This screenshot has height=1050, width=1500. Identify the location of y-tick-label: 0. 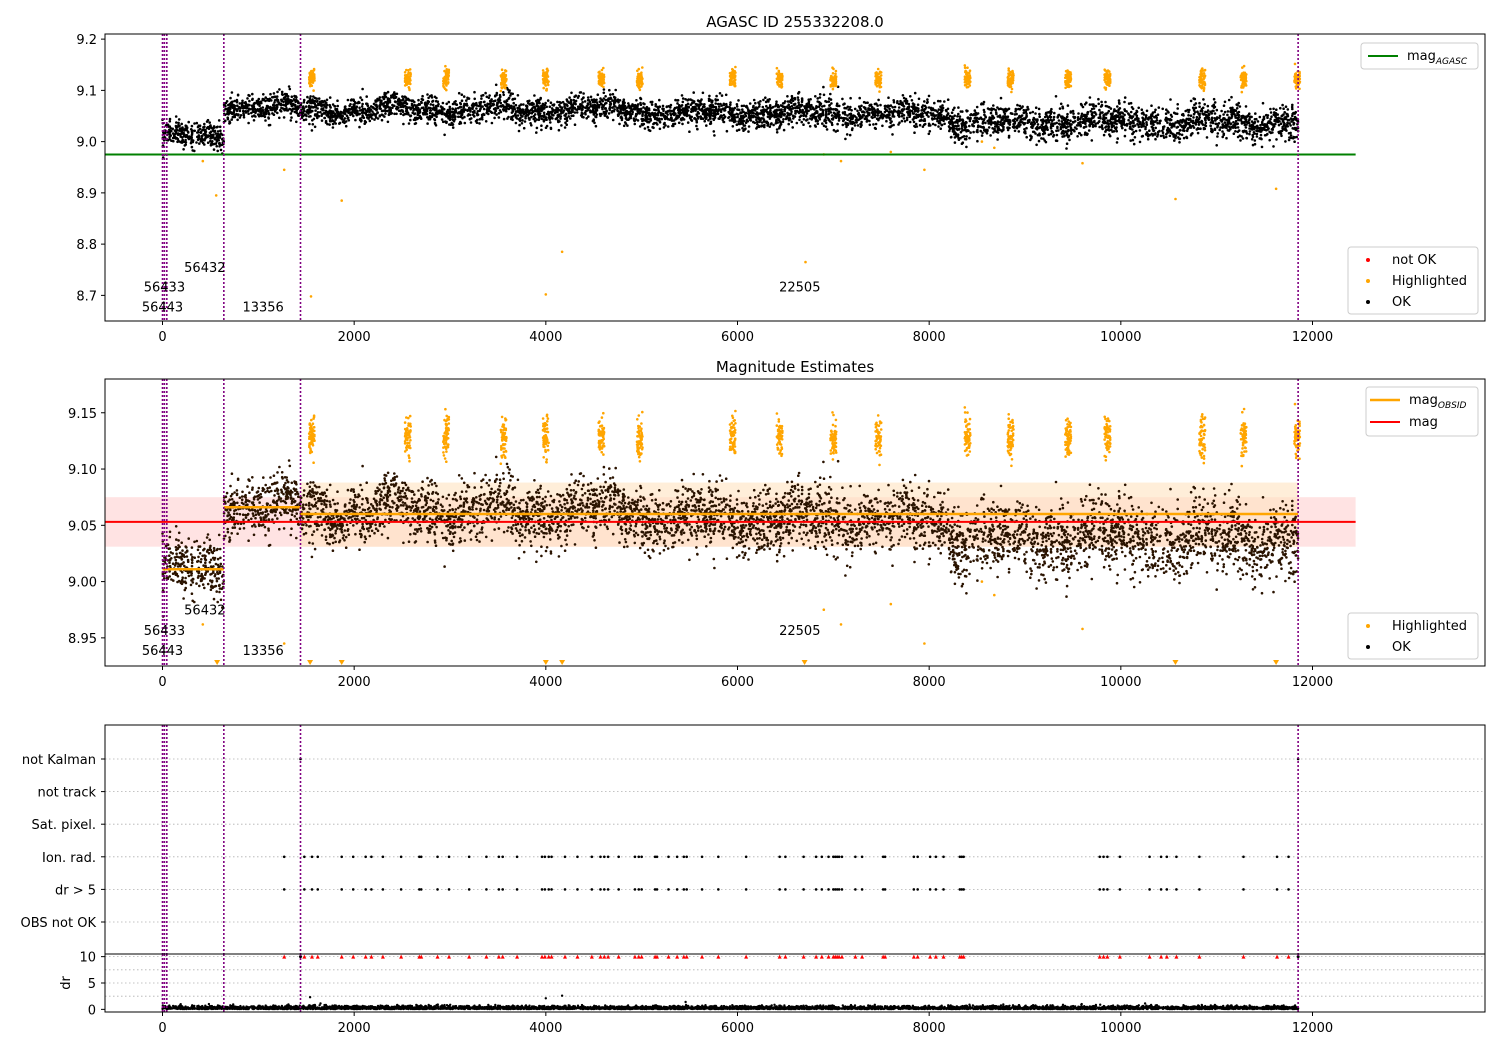
(92, 1010).